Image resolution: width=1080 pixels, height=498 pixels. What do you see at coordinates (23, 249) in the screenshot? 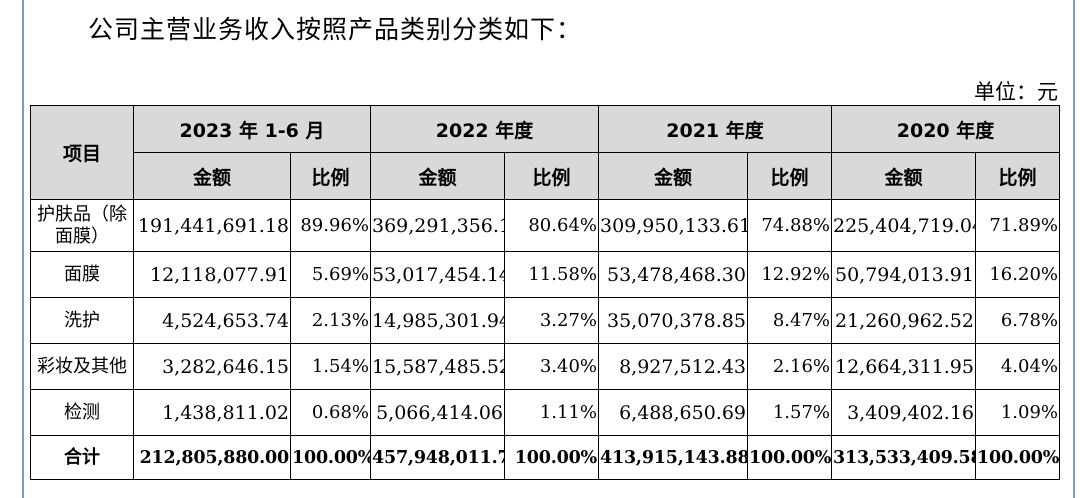
I see `page-border-left` at bounding box center [23, 249].